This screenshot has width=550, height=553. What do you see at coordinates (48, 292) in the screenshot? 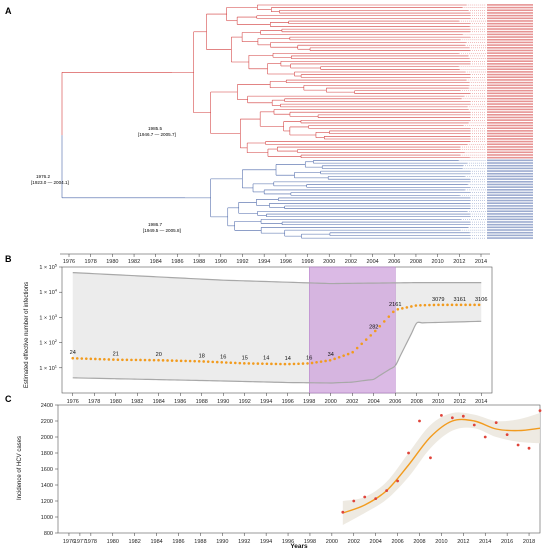
I see `y-tick-label: 1 × 10⁴` at bounding box center [48, 292].